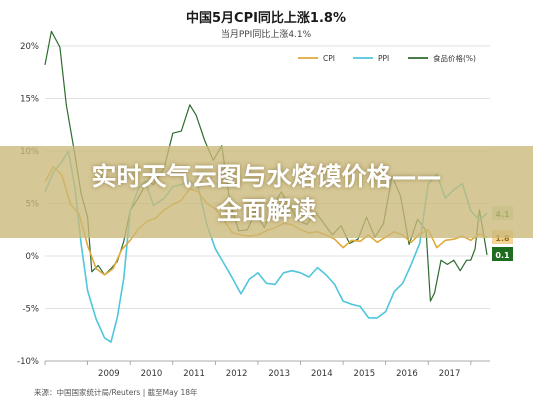 Image resolution: width=533 pixels, height=400 pixels. I want to click on x-tick-label-8: 2017, so click(450, 374).